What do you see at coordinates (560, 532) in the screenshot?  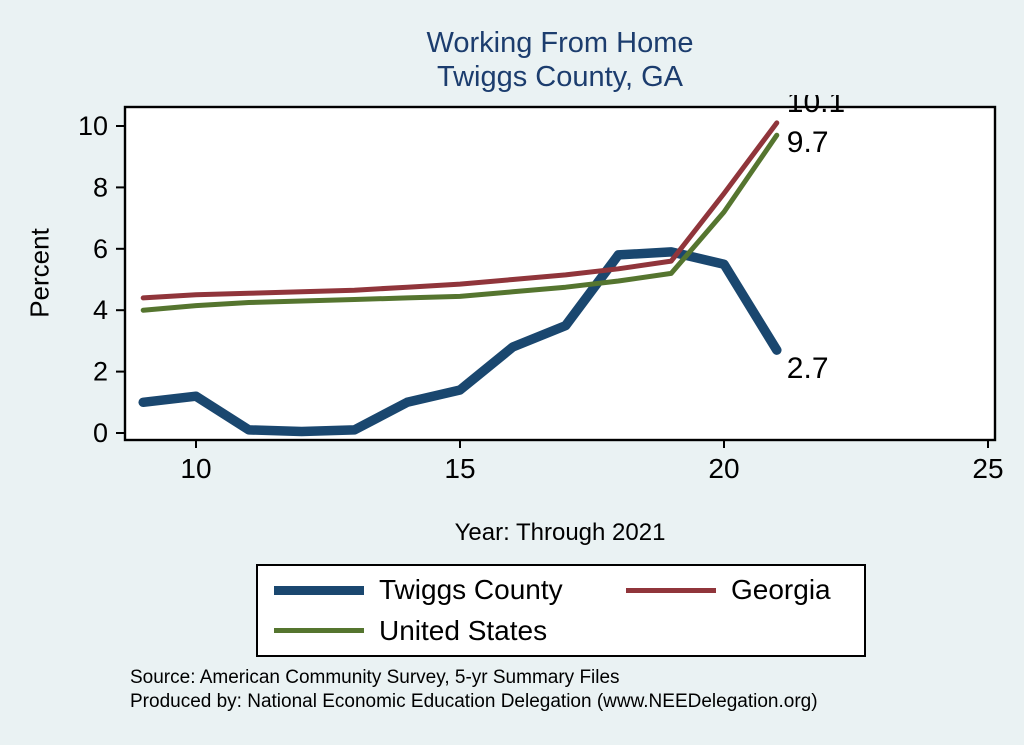 I see `x-axis-label: Year: Through 2021` at bounding box center [560, 532].